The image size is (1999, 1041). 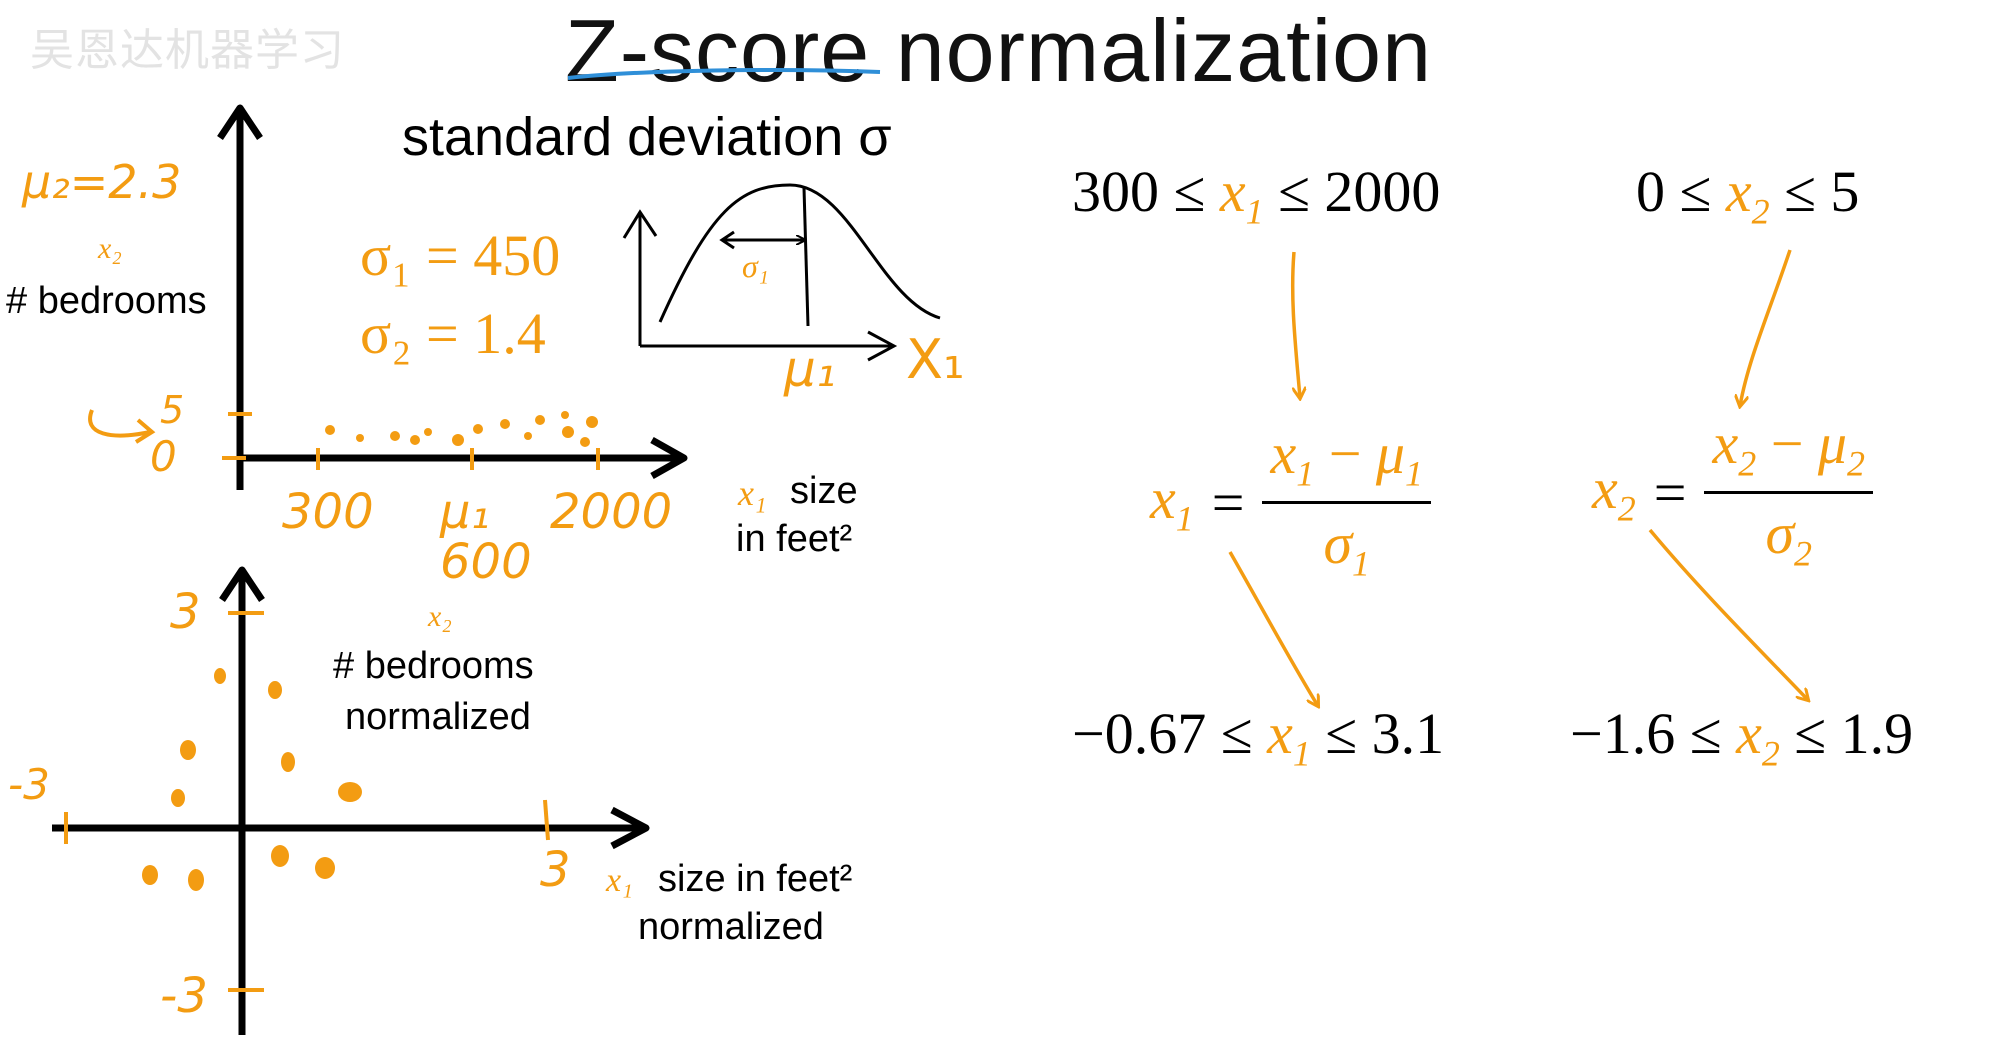 What do you see at coordinates (555, 870) in the screenshot?
I see `bottom-x-tick-3: 3` at bounding box center [555, 870].